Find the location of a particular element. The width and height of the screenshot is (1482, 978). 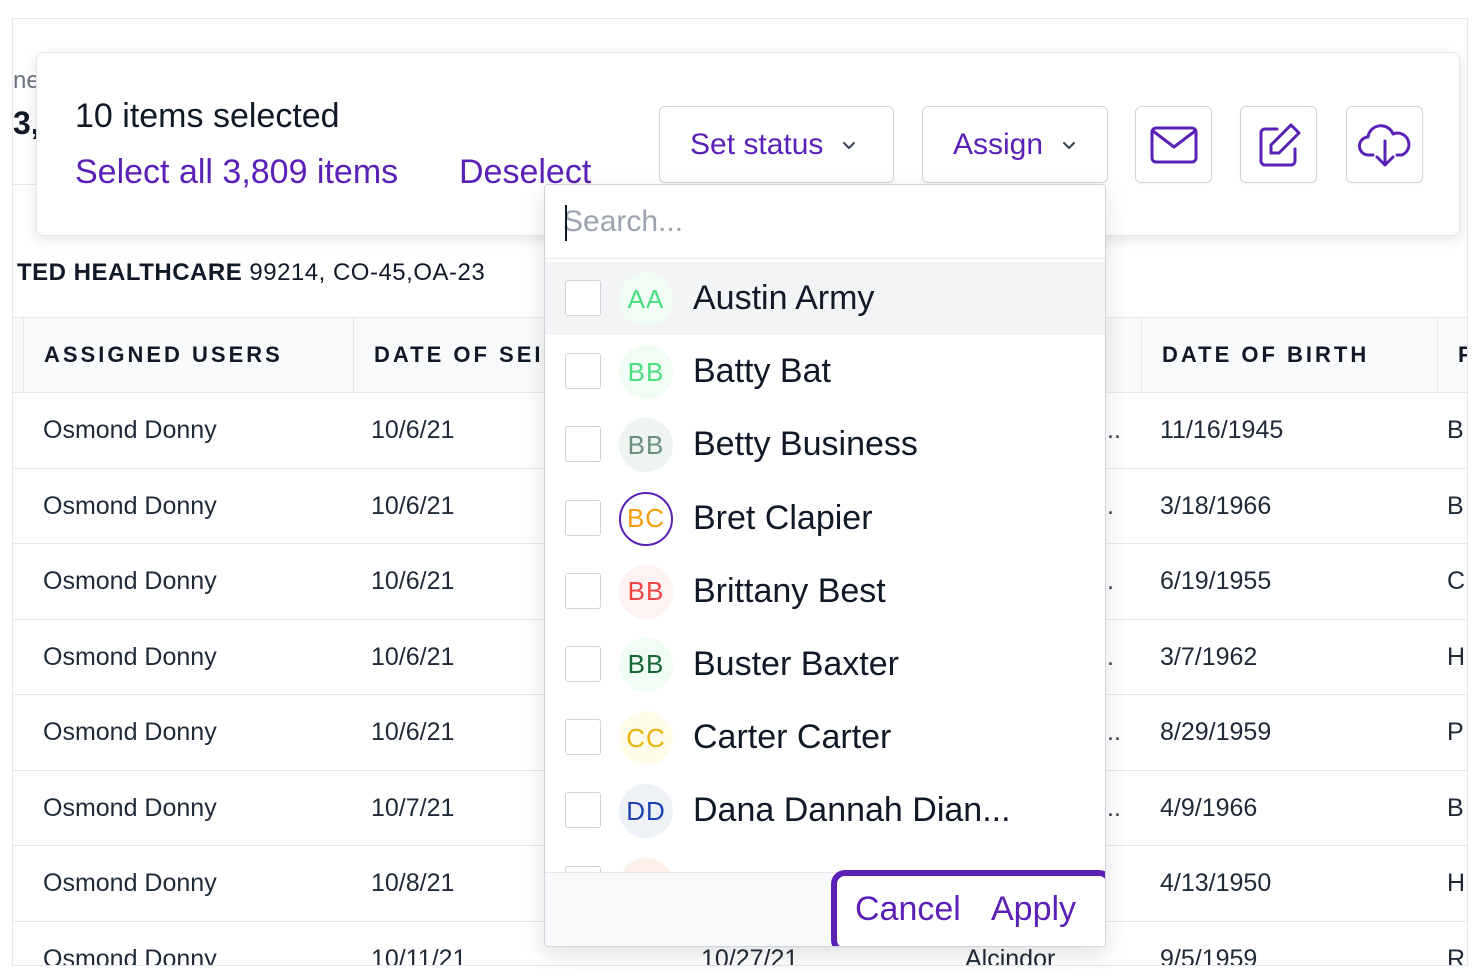

cell-date: 10/7/21 is located at coordinates (413, 807).